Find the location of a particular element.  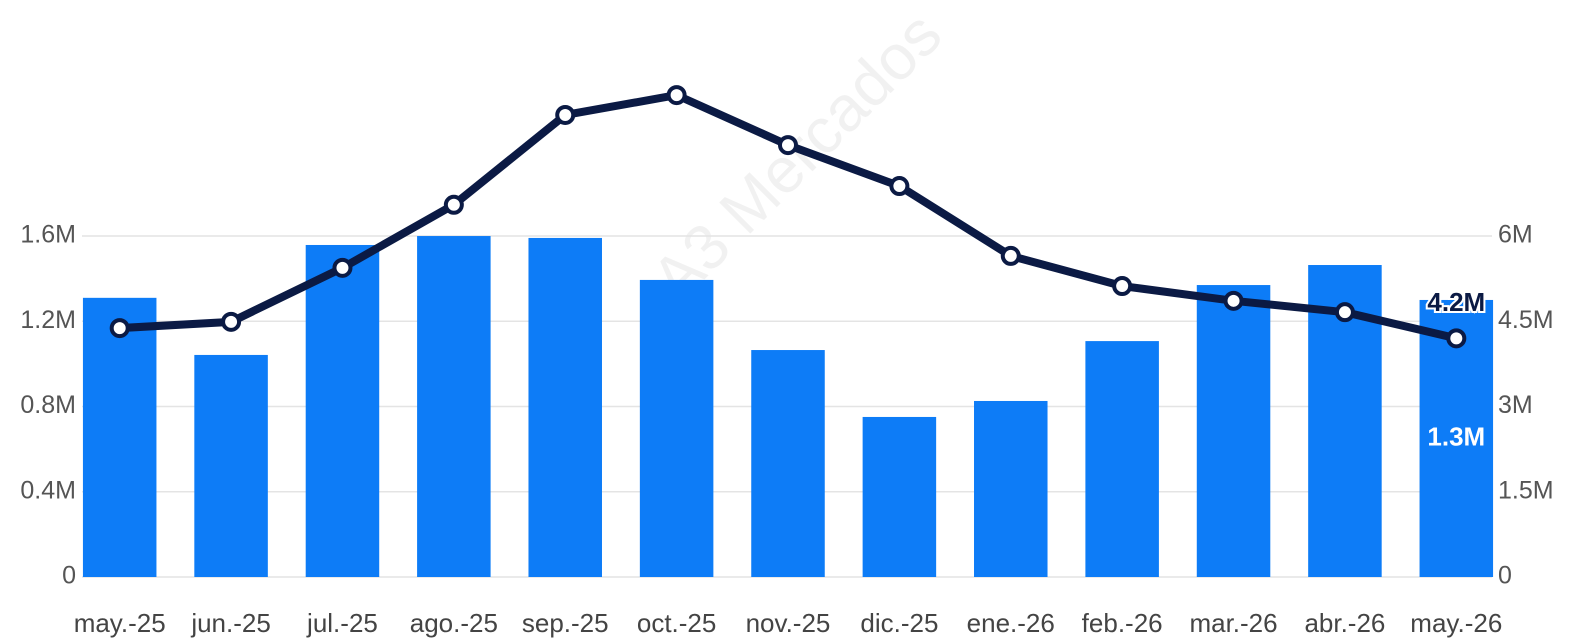

y2-tick-label: 1.5M is located at coordinates (1526, 490).